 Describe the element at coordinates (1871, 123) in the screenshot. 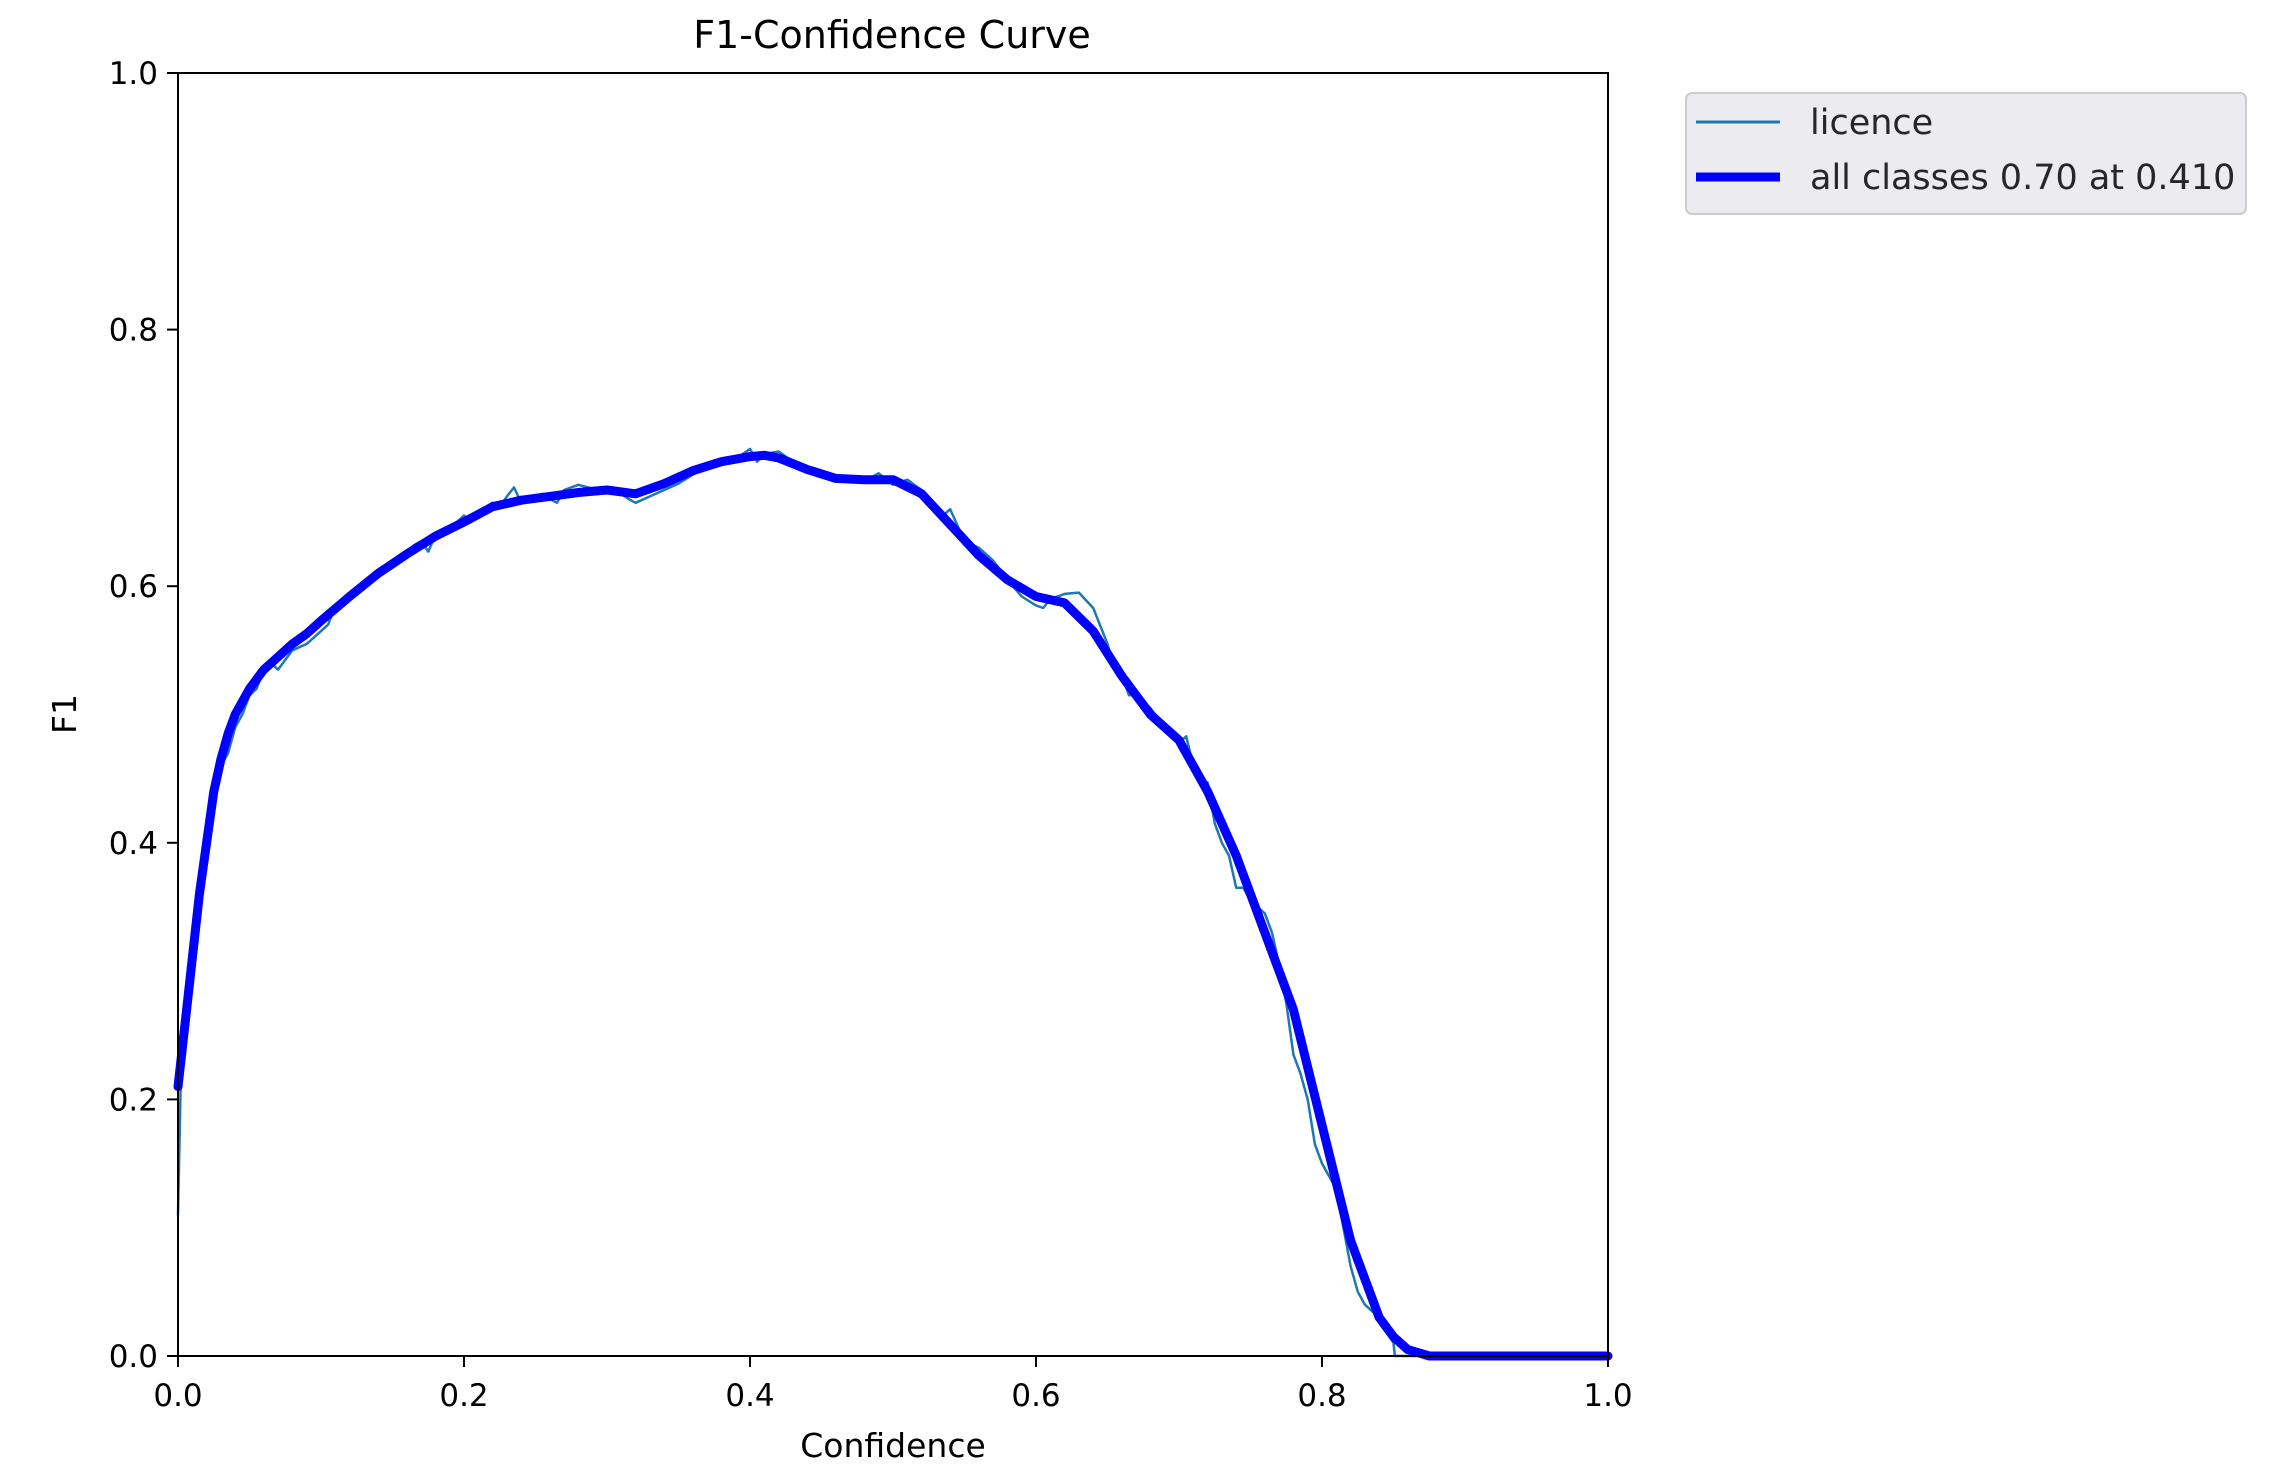

I see `legend-label-licence: licence` at that location.